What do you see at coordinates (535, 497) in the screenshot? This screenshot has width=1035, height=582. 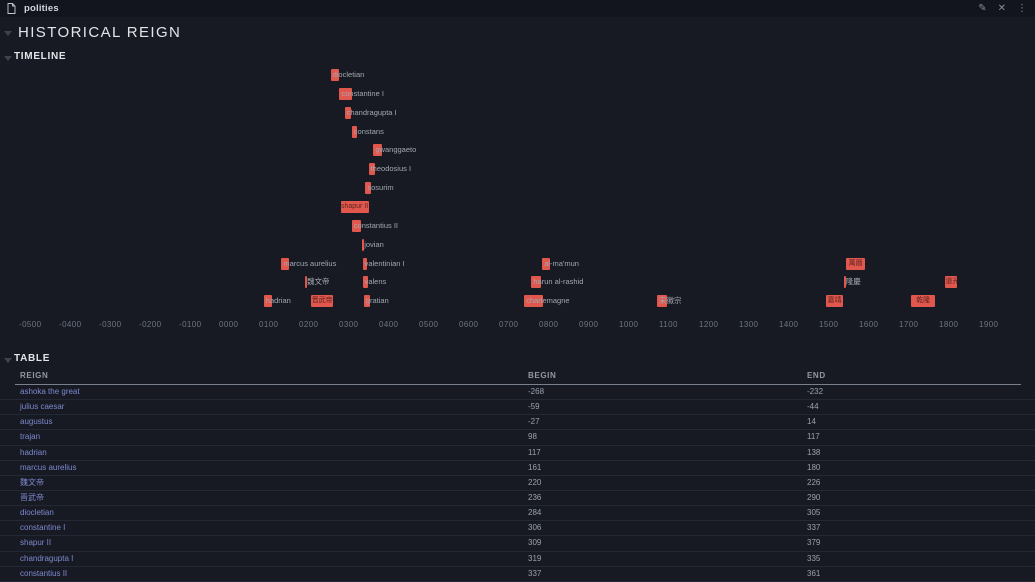 I see `begin-value: 236` at bounding box center [535, 497].